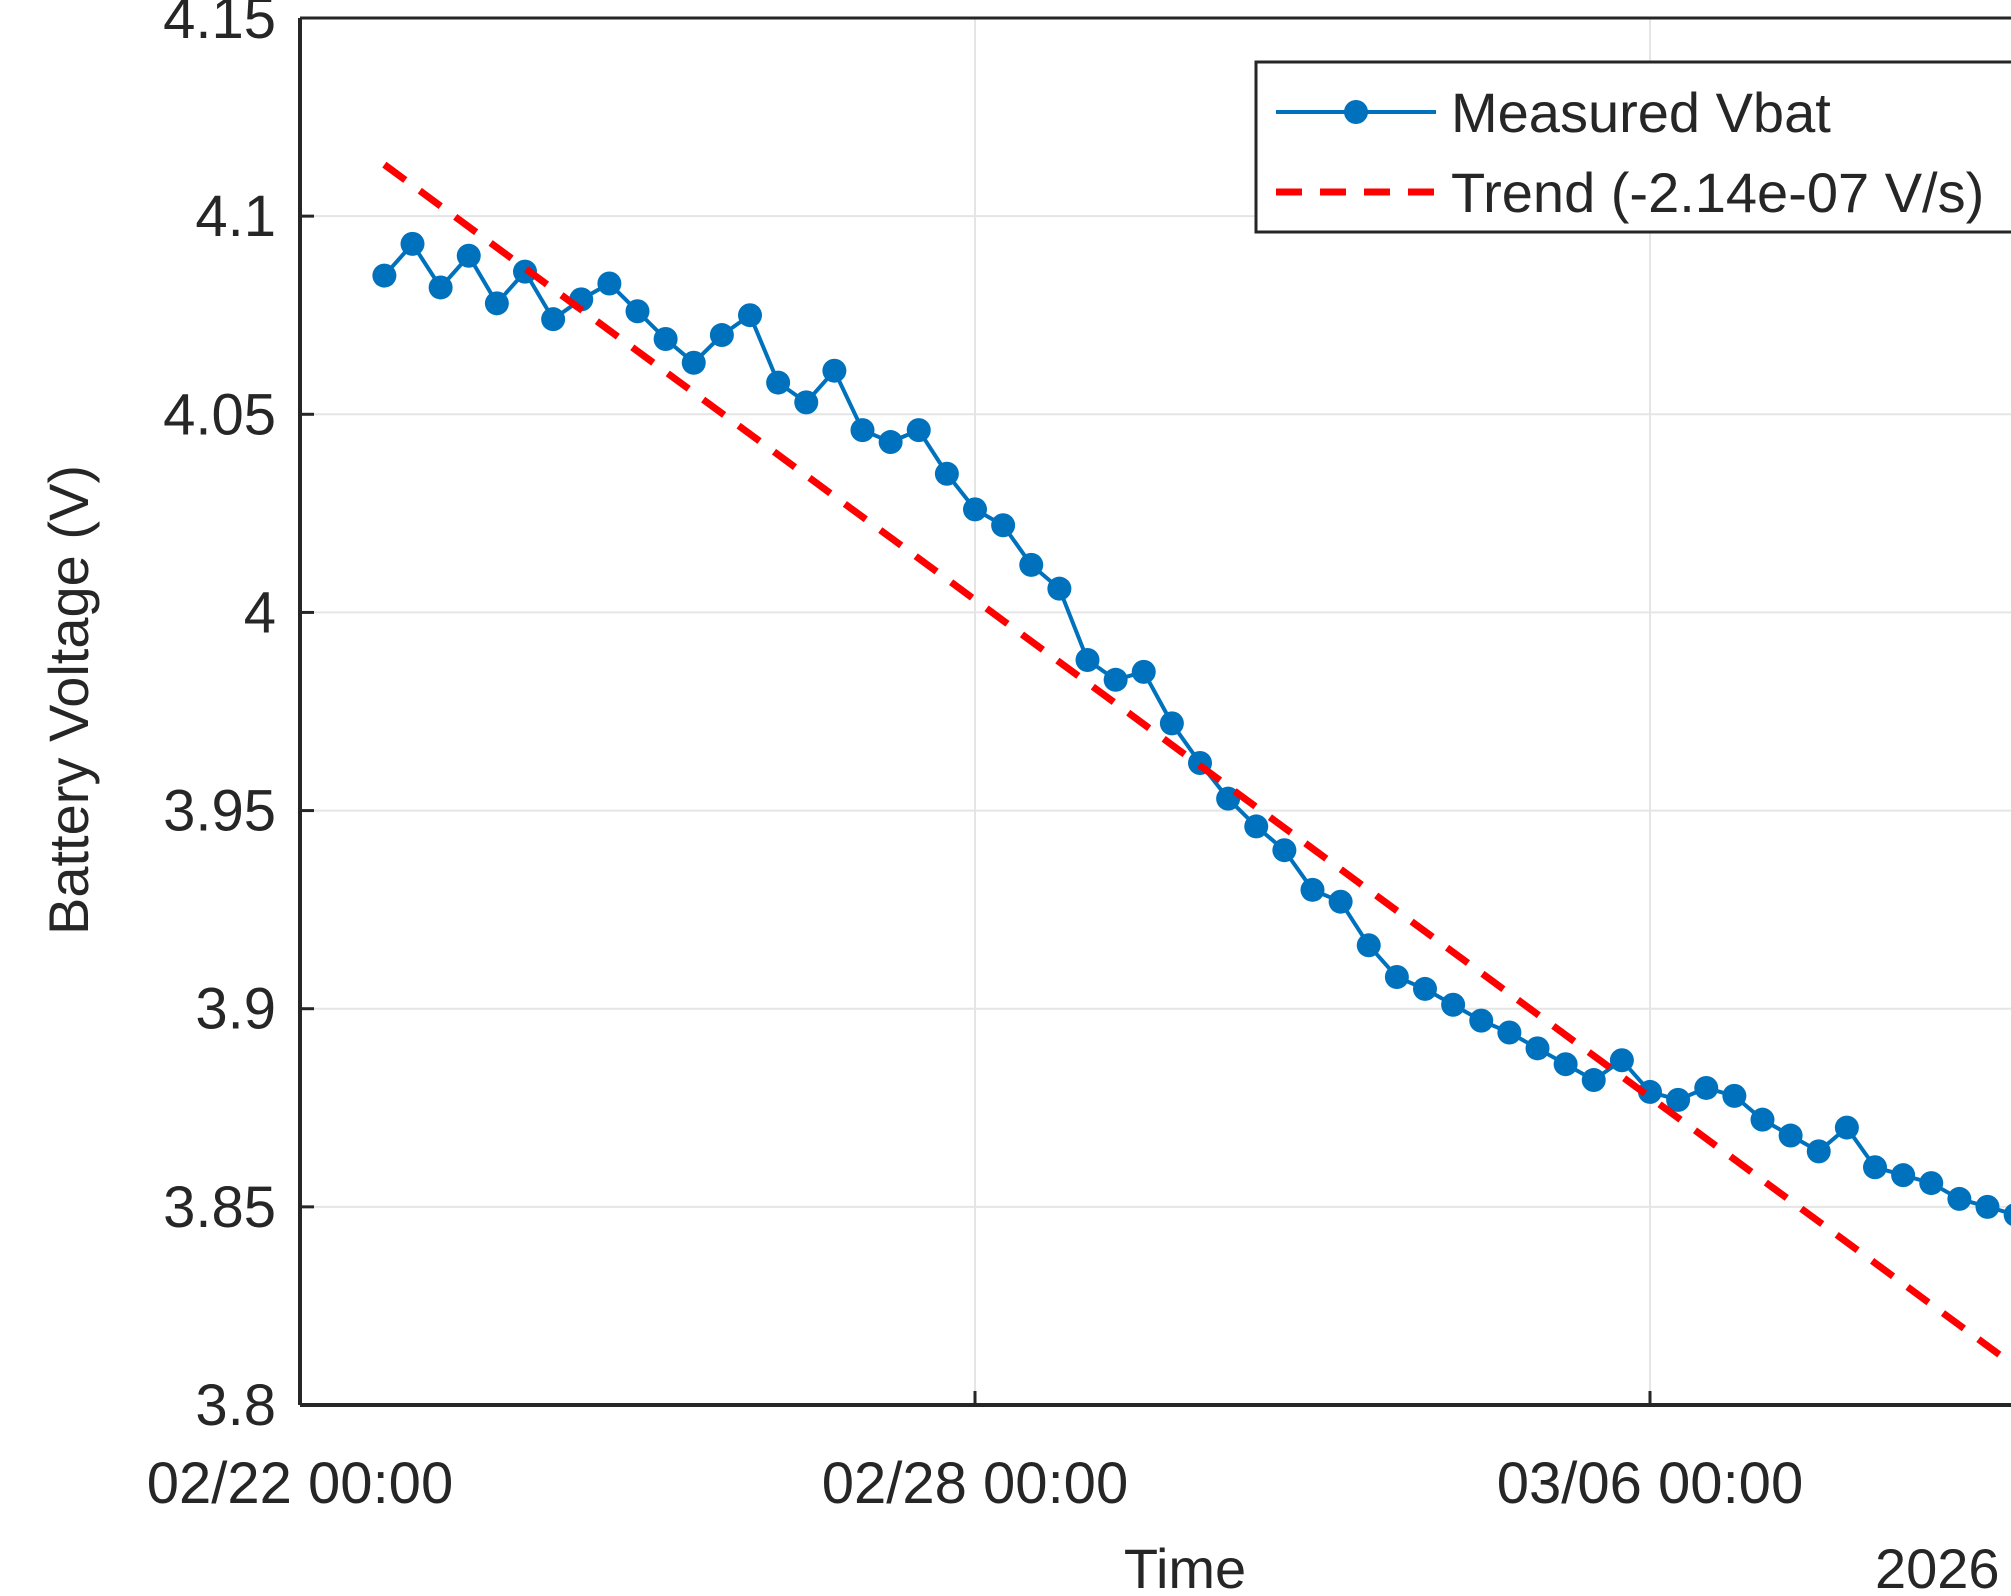 This screenshot has height=1596, width=2011. I want to click on legend-entry-label: Measured Vbat, so click(1641, 112).